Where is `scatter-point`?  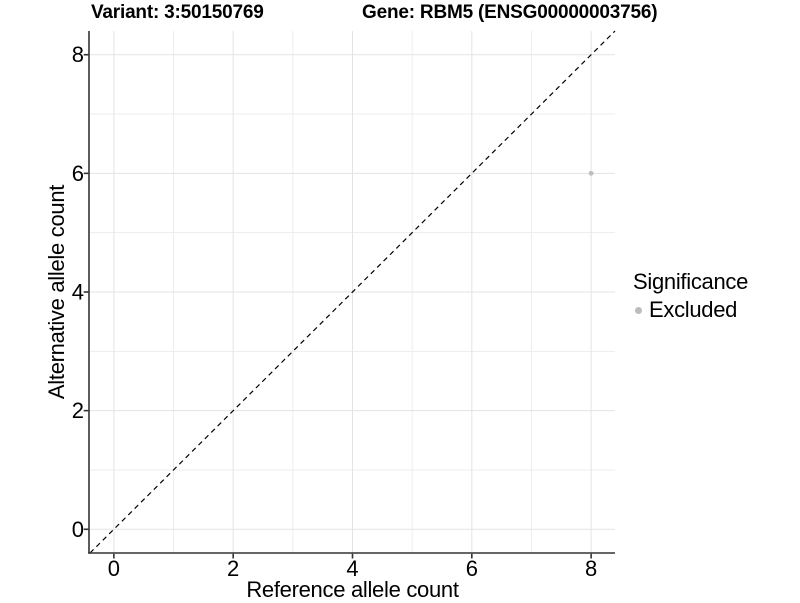 scatter-point is located at coordinates (591, 173).